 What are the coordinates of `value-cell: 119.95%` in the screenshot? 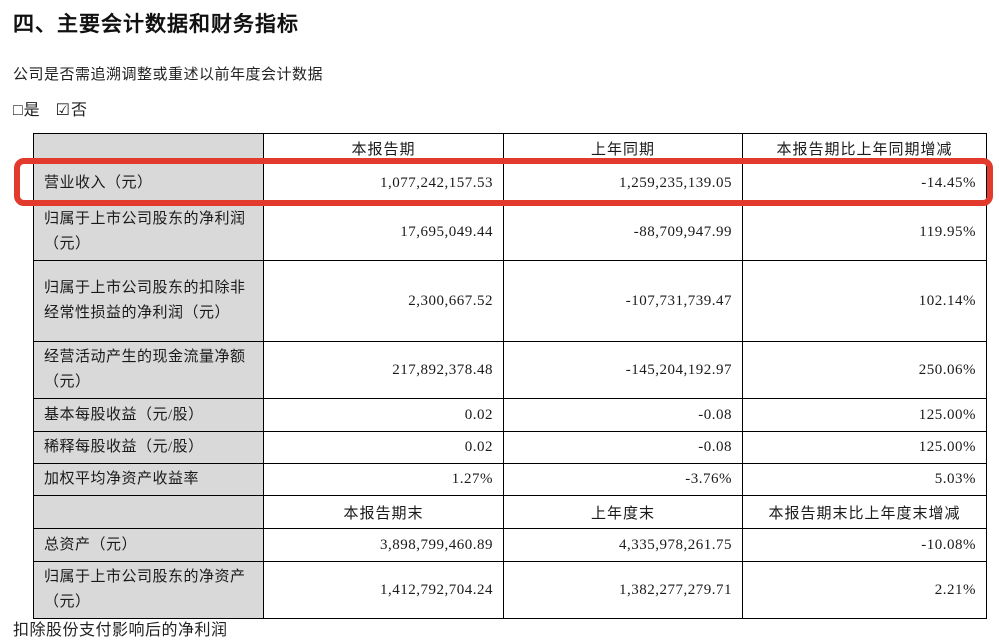 It's located at (864, 232).